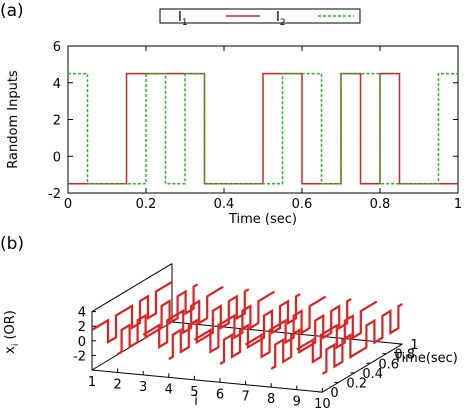  Describe the element at coordinates (82, 327) in the screenshot. I see `z-tick-label-2: 2` at that location.